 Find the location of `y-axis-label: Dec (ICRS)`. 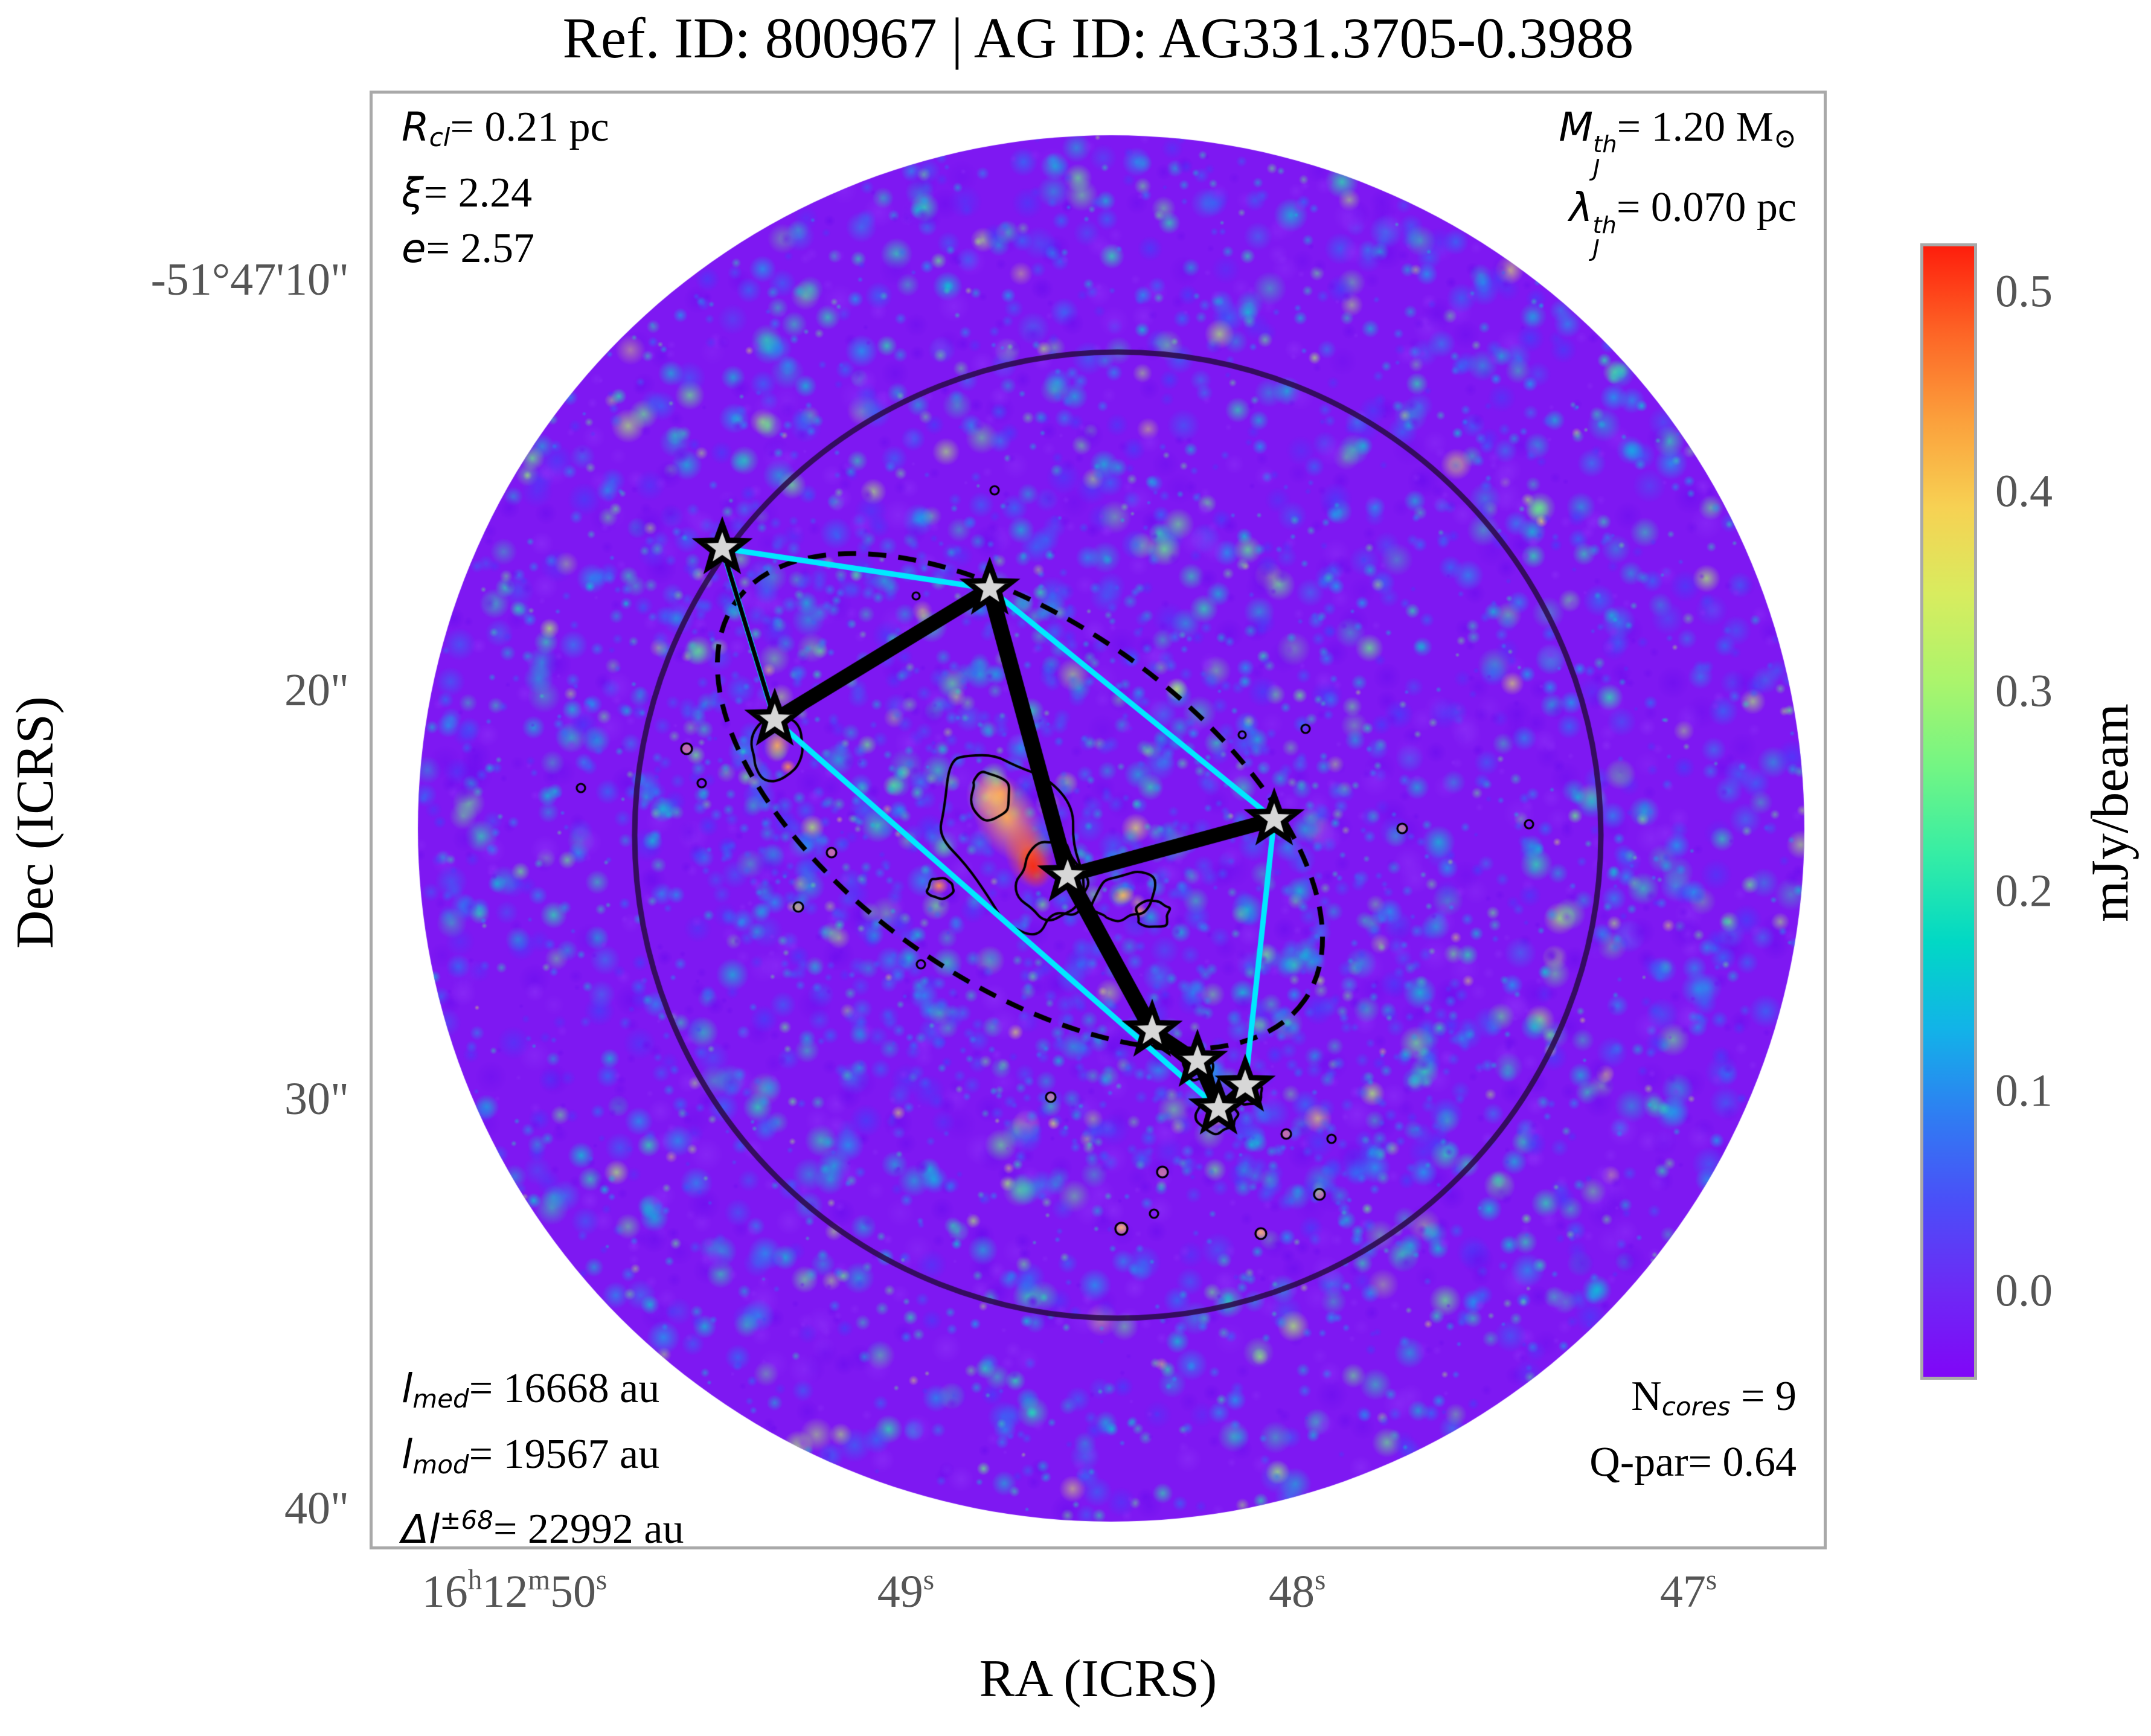

y-axis-label: Dec (ICRS) is located at coordinates (35, 822).